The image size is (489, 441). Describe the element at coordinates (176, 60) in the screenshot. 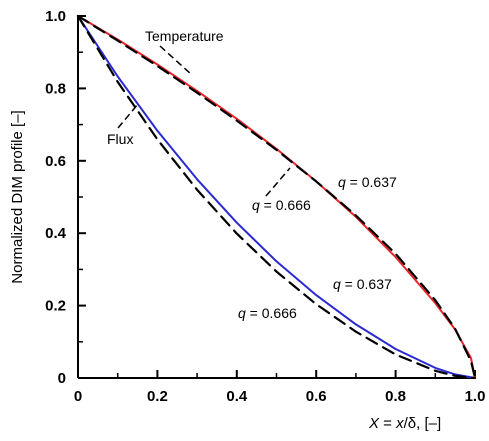

I see `annotation-temperature-pointer` at that location.